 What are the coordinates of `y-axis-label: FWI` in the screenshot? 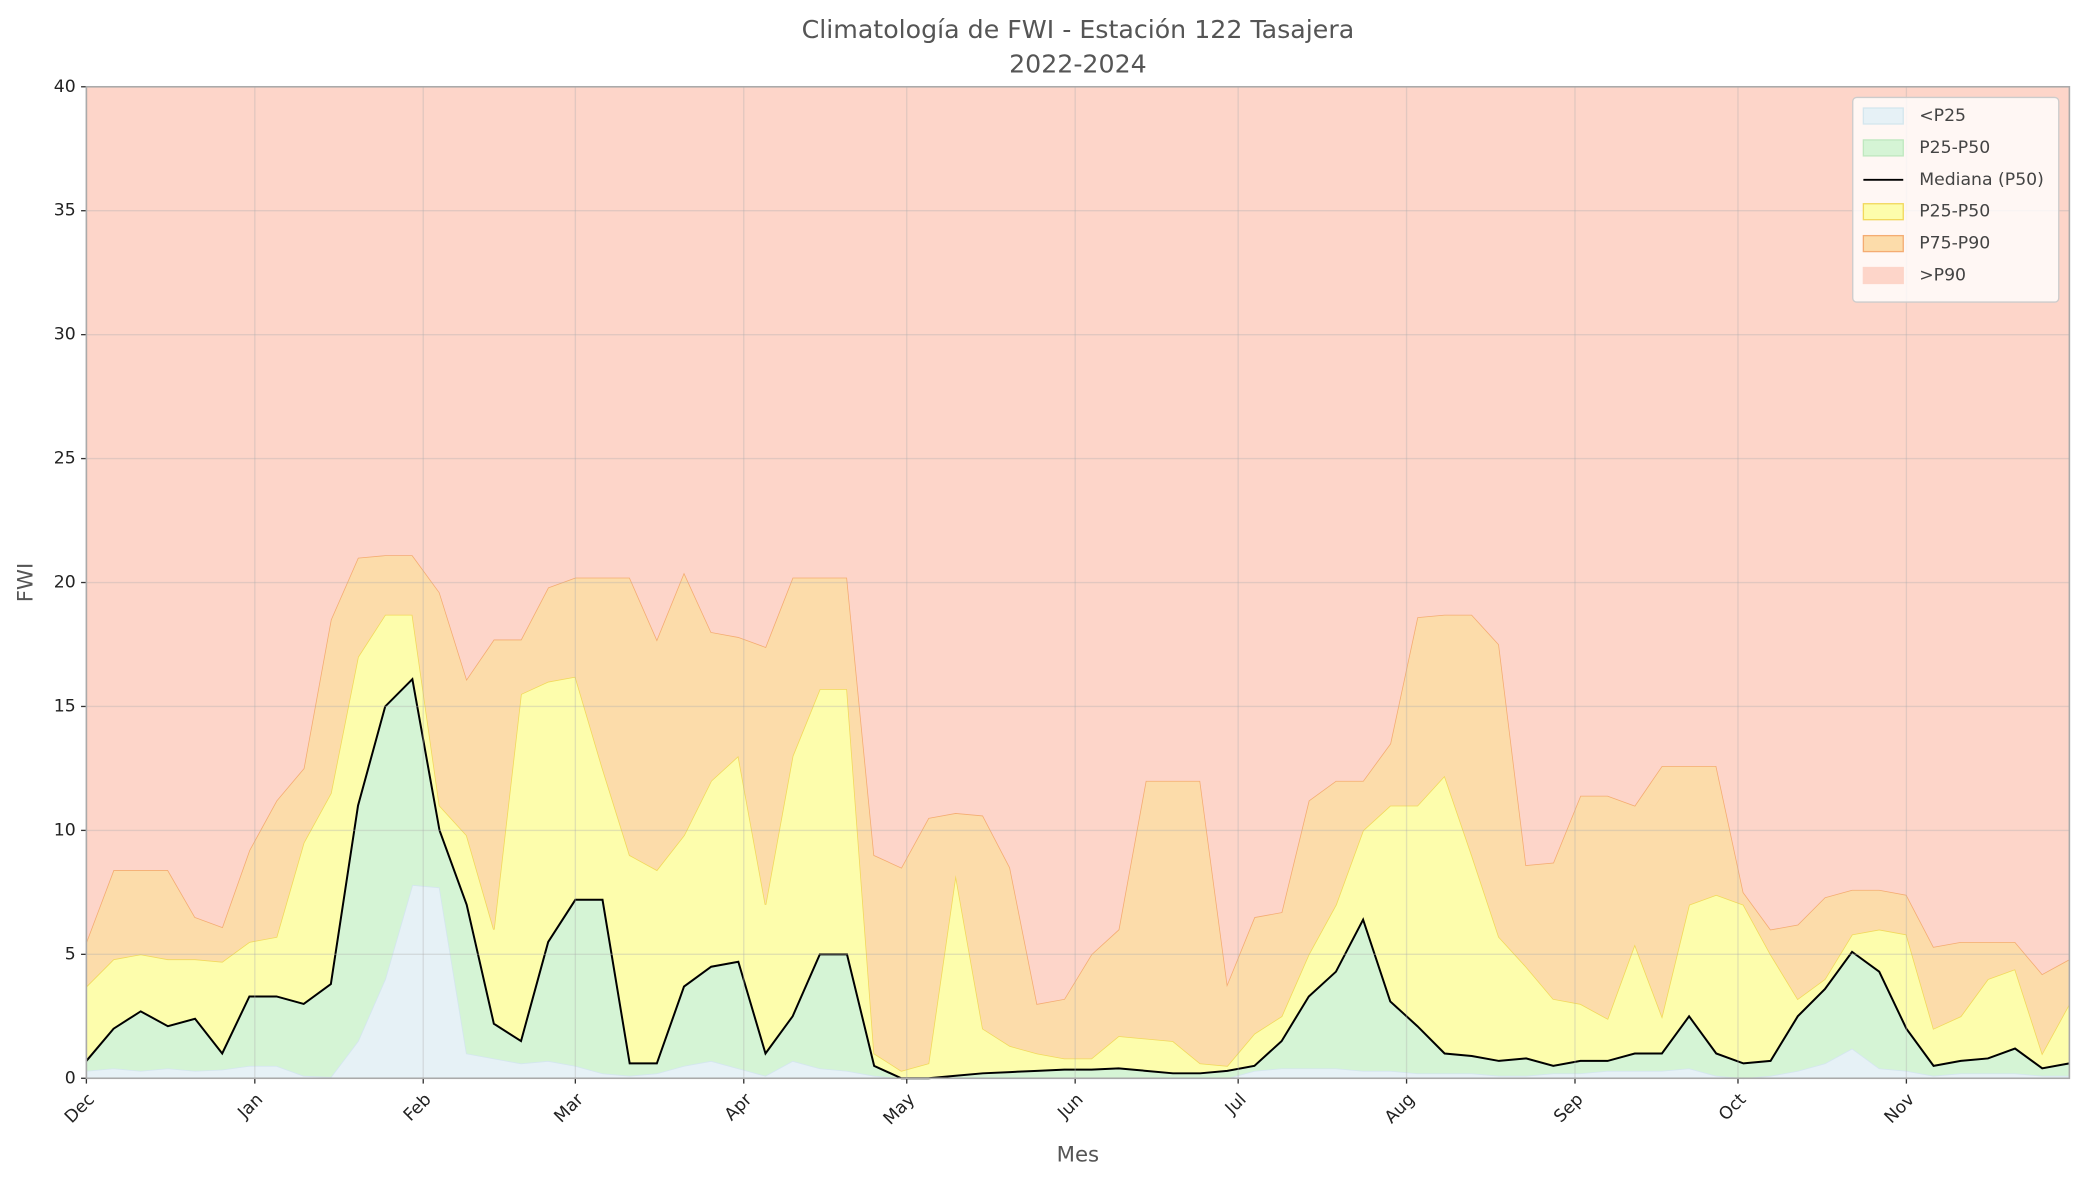 It's located at (26, 583).